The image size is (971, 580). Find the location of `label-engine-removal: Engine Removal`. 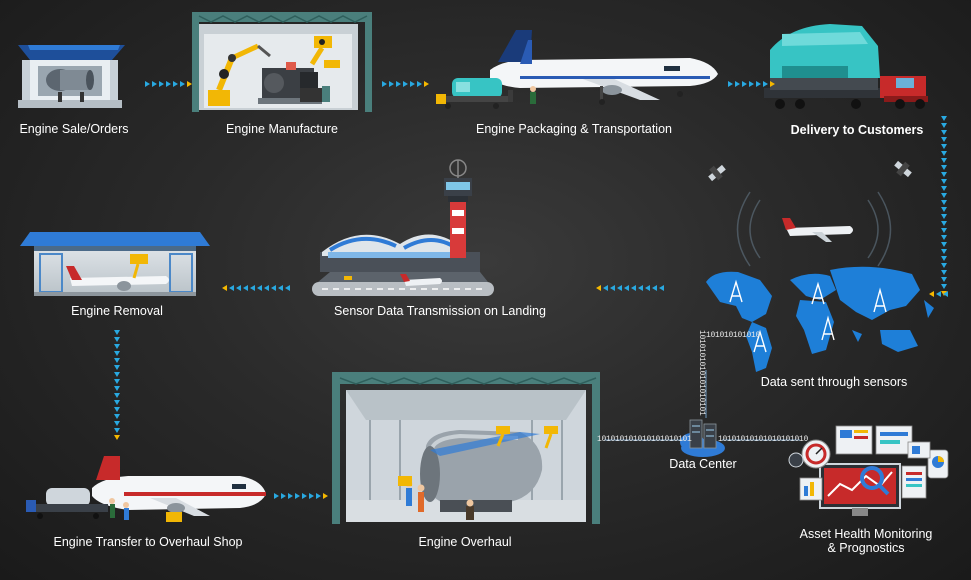

label-engine-removal: Engine Removal is located at coordinates (117, 311).